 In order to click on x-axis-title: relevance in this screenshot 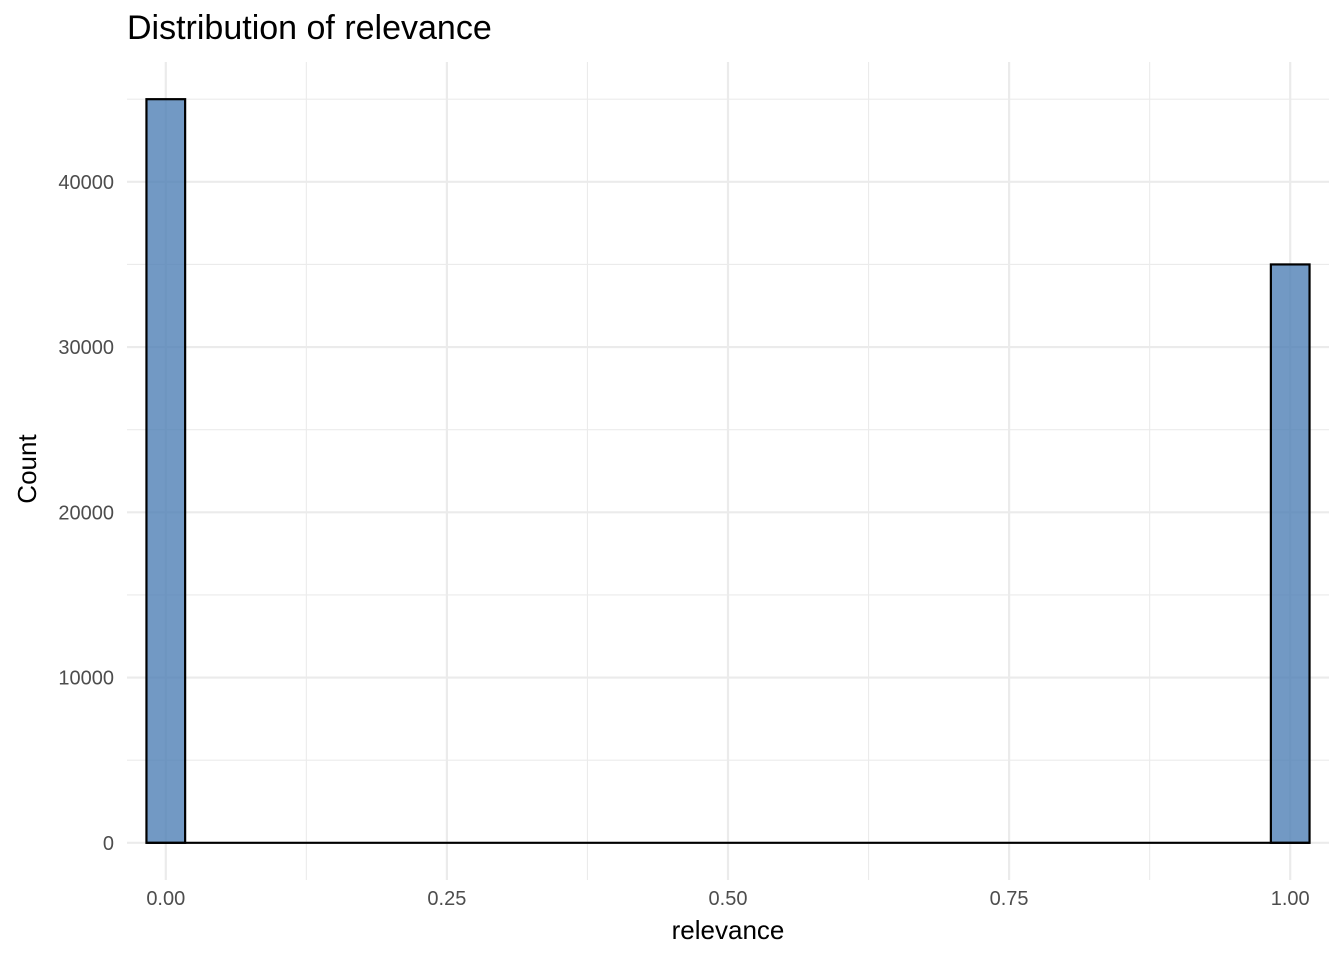, I will do `click(728, 930)`.